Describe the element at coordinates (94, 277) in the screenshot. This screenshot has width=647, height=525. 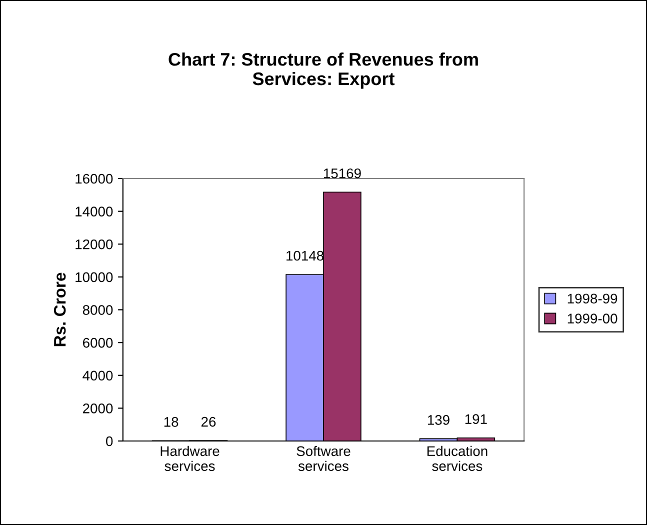
I see `y-tick-label: 10000` at that location.